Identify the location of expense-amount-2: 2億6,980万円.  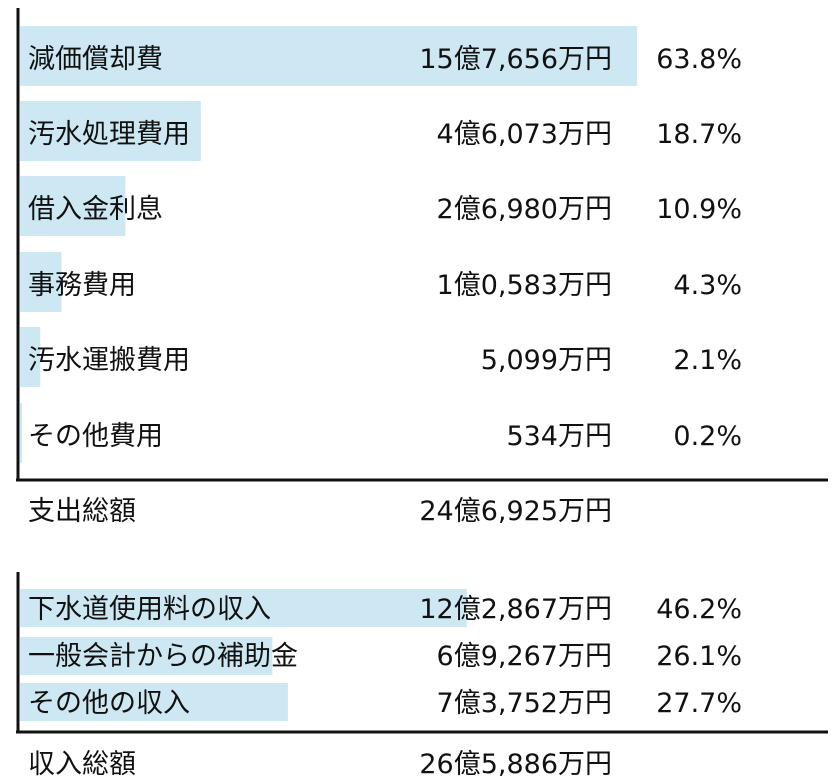
(524, 209).